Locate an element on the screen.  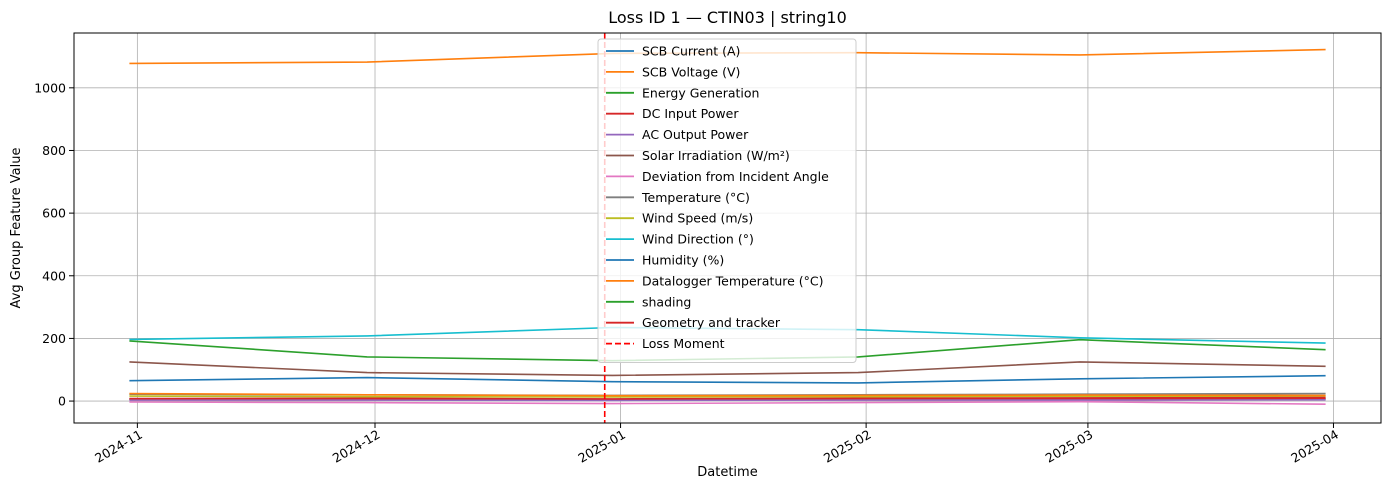
x-tick-label: 2025-04 is located at coordinates (1314, 446).